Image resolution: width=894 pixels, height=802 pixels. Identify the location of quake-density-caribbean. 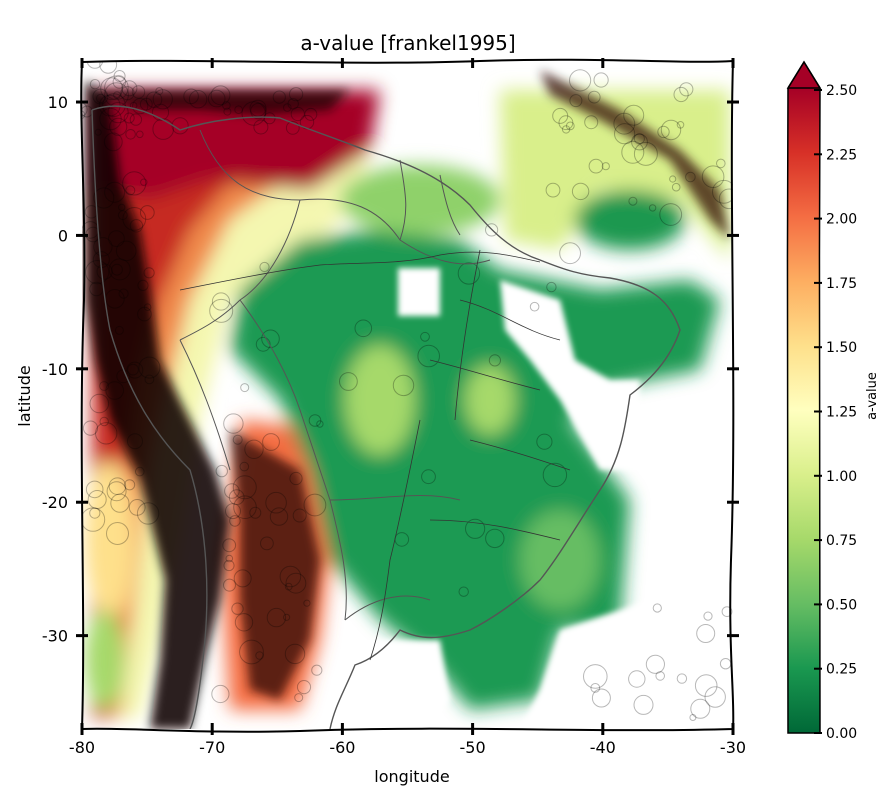
(218, 102).